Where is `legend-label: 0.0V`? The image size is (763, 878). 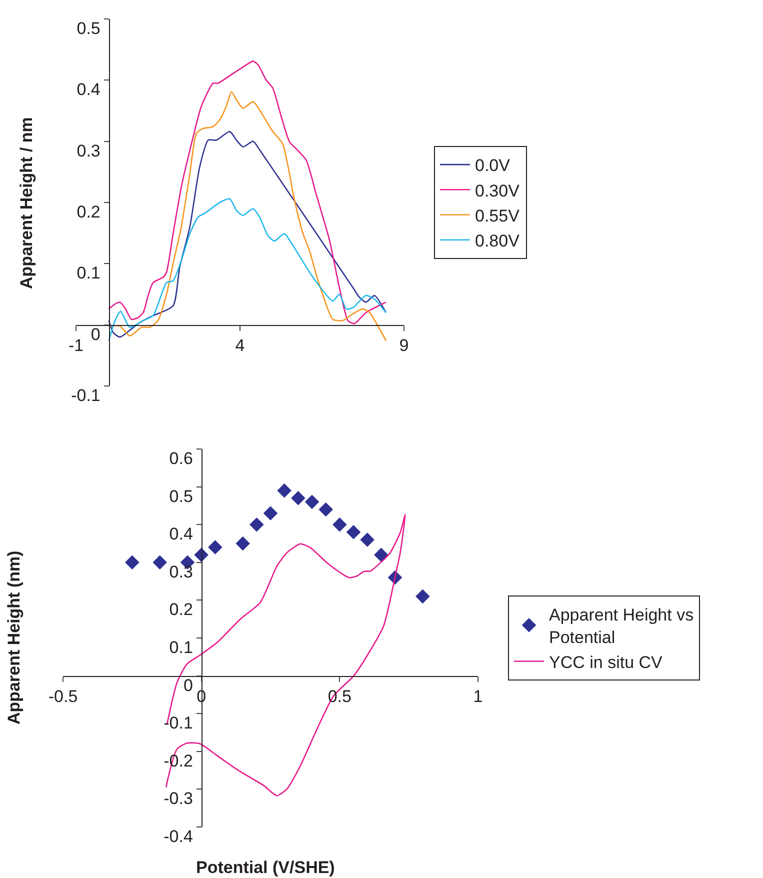 legend-label: 0.0V is located at coordinates (493, 166).